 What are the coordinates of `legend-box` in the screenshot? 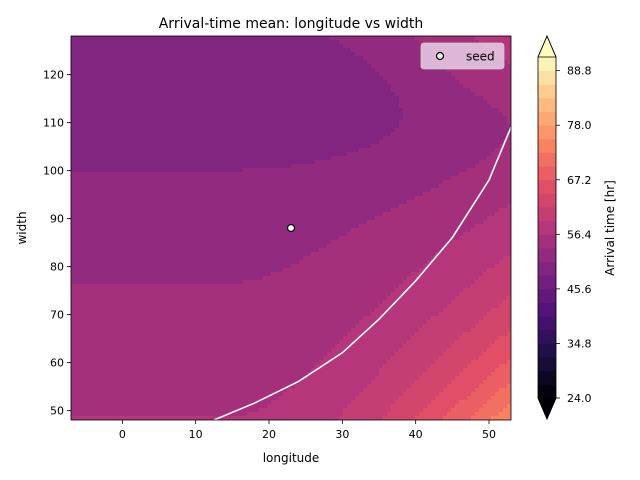 It's located at (462, 56).